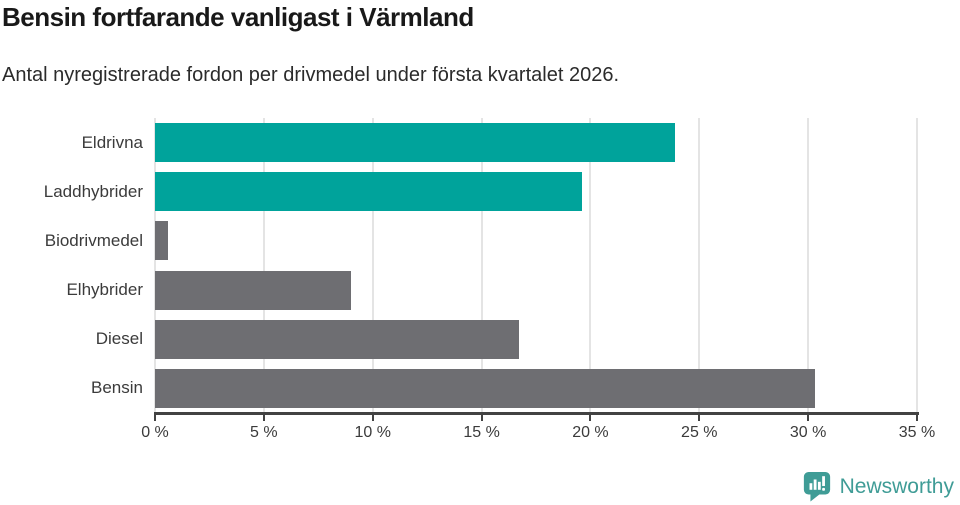 Image resolution: width=960 pixels, height=505 pixels. What do you see at coordinates (112, 142) in the screenshot?
I see `category-label: Eldrivna` at bounding box center [112, 142].